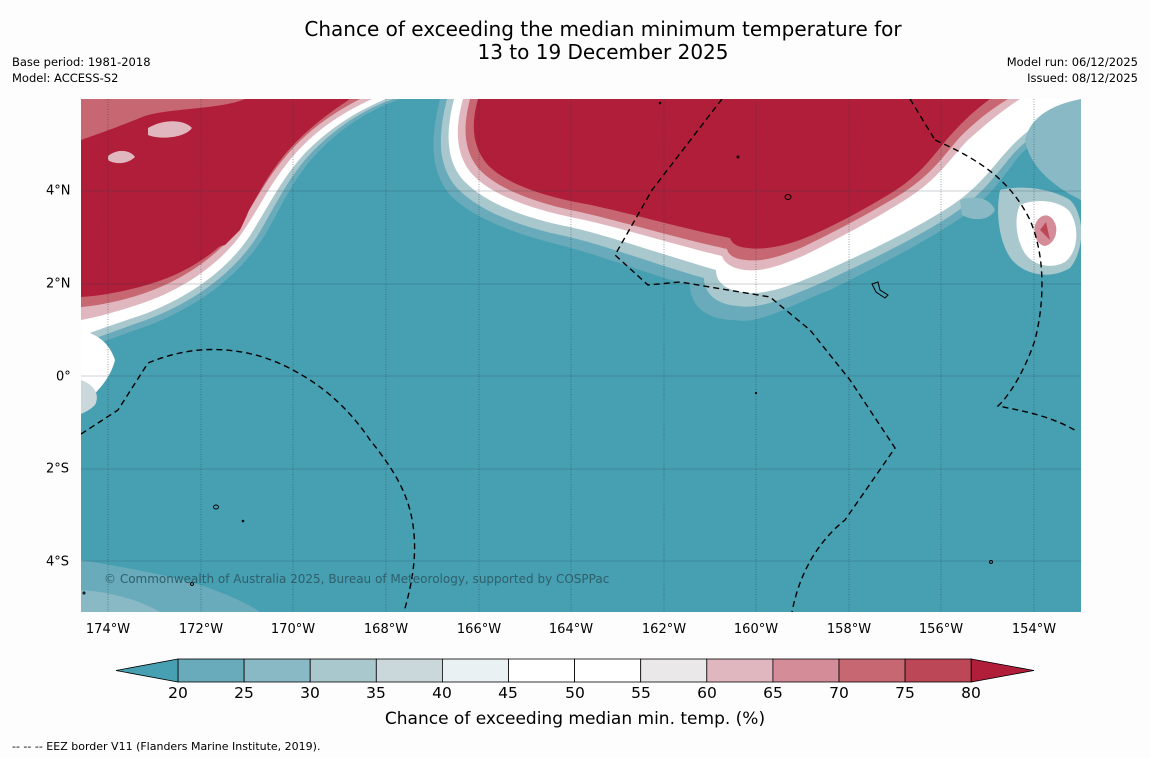 This screenshot has width=1150, height=758. What do you see at coordinates (58, 284) in the screenshot?
I see `lat-label-2n: 2°N` at bounding box center [58, 284].